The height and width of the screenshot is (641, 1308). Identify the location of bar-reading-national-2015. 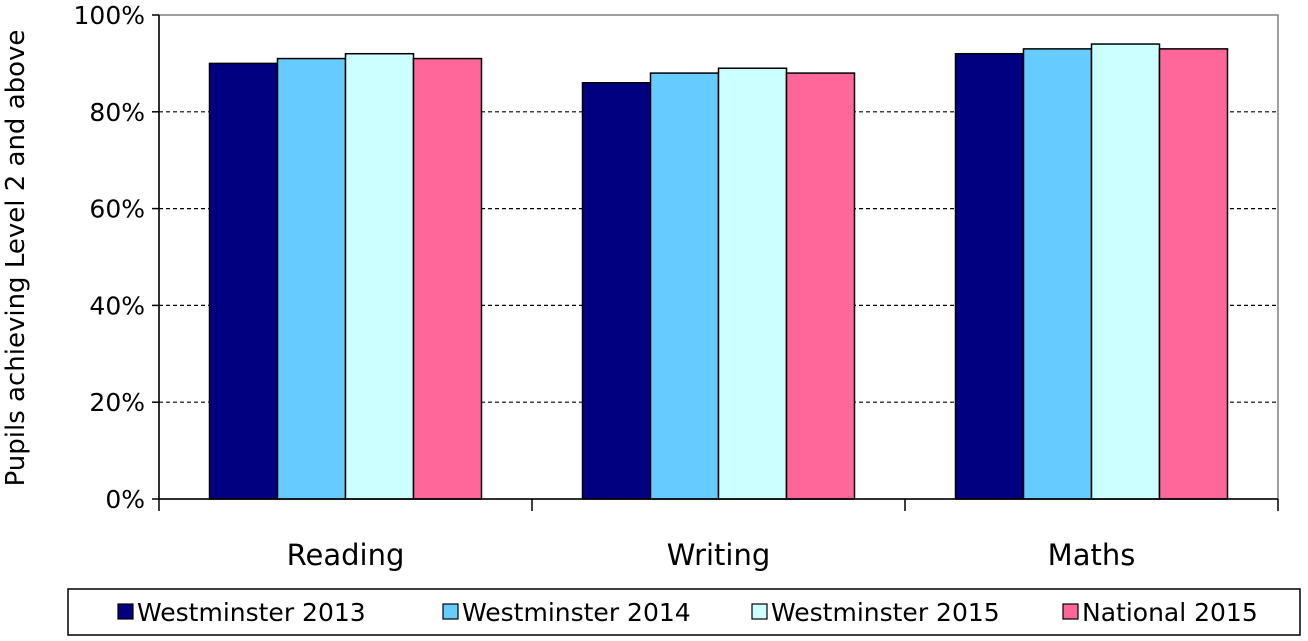
(447, 278).